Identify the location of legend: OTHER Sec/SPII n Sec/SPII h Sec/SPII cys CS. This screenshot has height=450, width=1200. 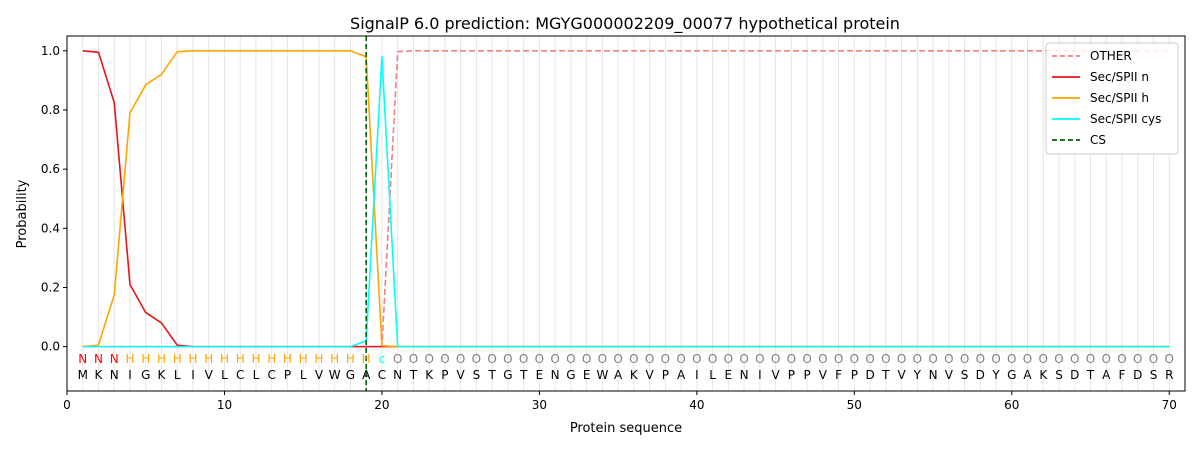
(1112, 98).